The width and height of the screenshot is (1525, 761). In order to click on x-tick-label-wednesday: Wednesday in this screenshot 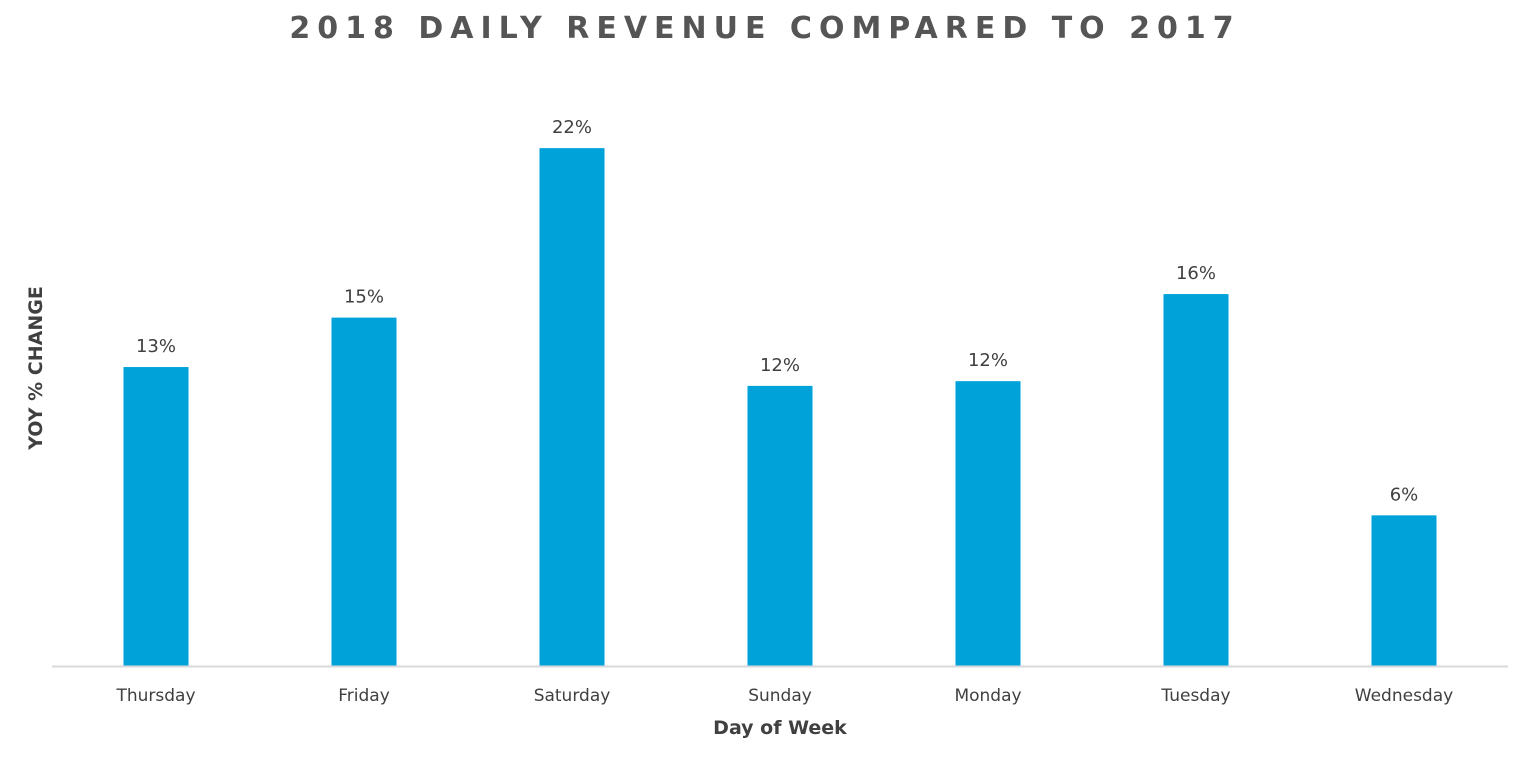, I will do `click(1404, 696)`.